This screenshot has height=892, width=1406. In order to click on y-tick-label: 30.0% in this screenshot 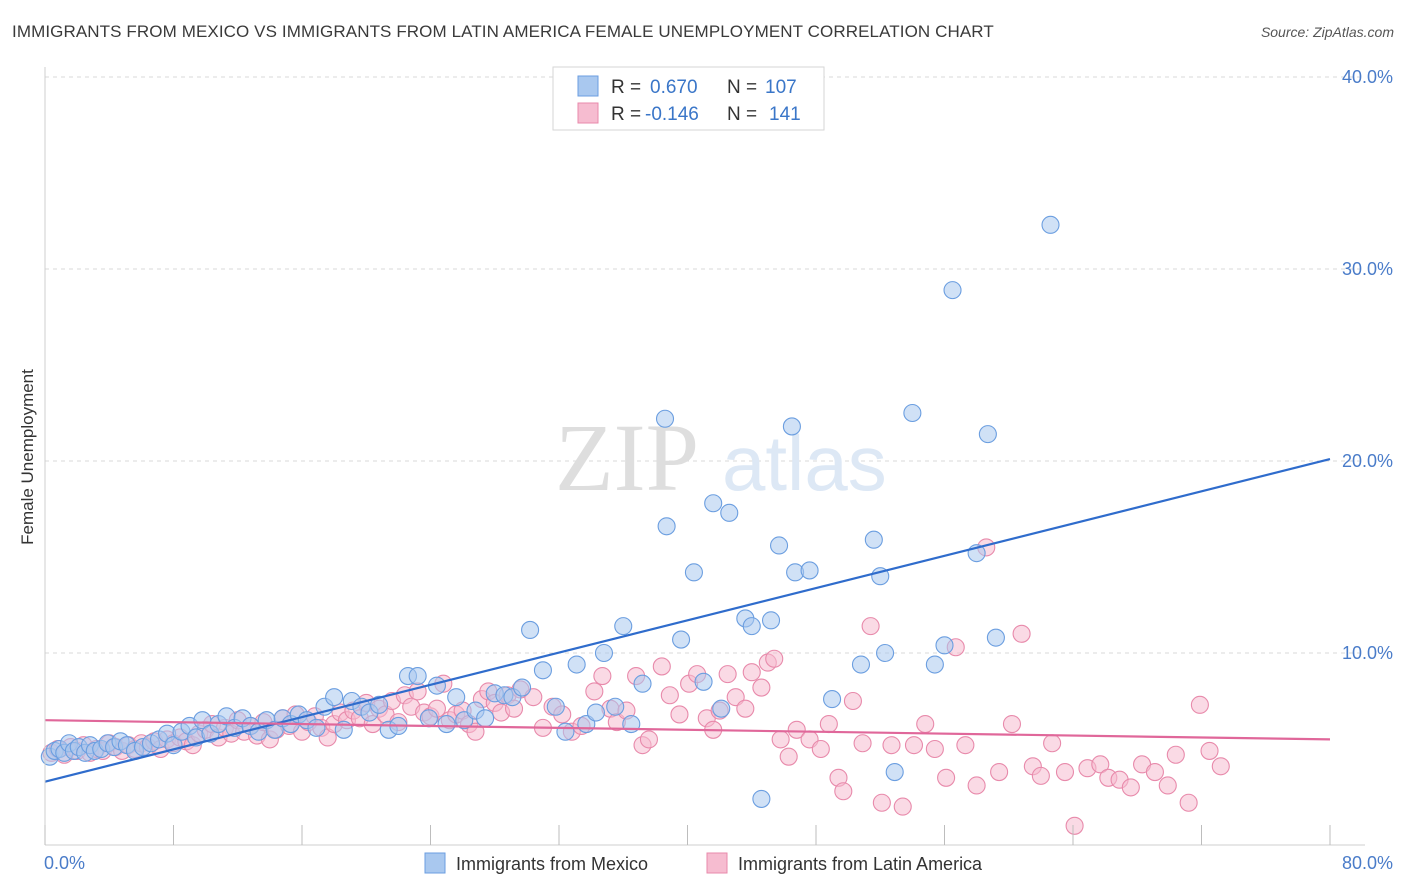, I will do `click(1367, 269)`.